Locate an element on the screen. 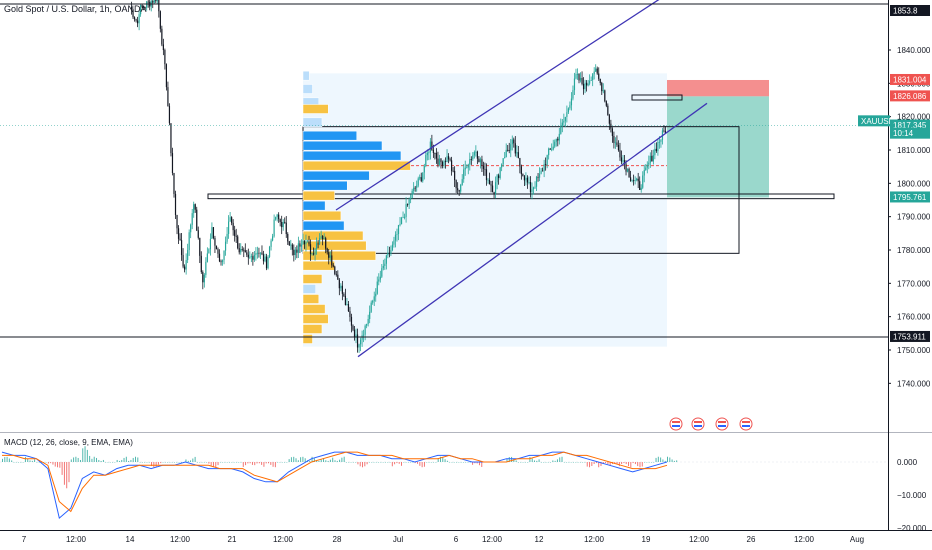  price-label-box is located at coordinates (910, 125).